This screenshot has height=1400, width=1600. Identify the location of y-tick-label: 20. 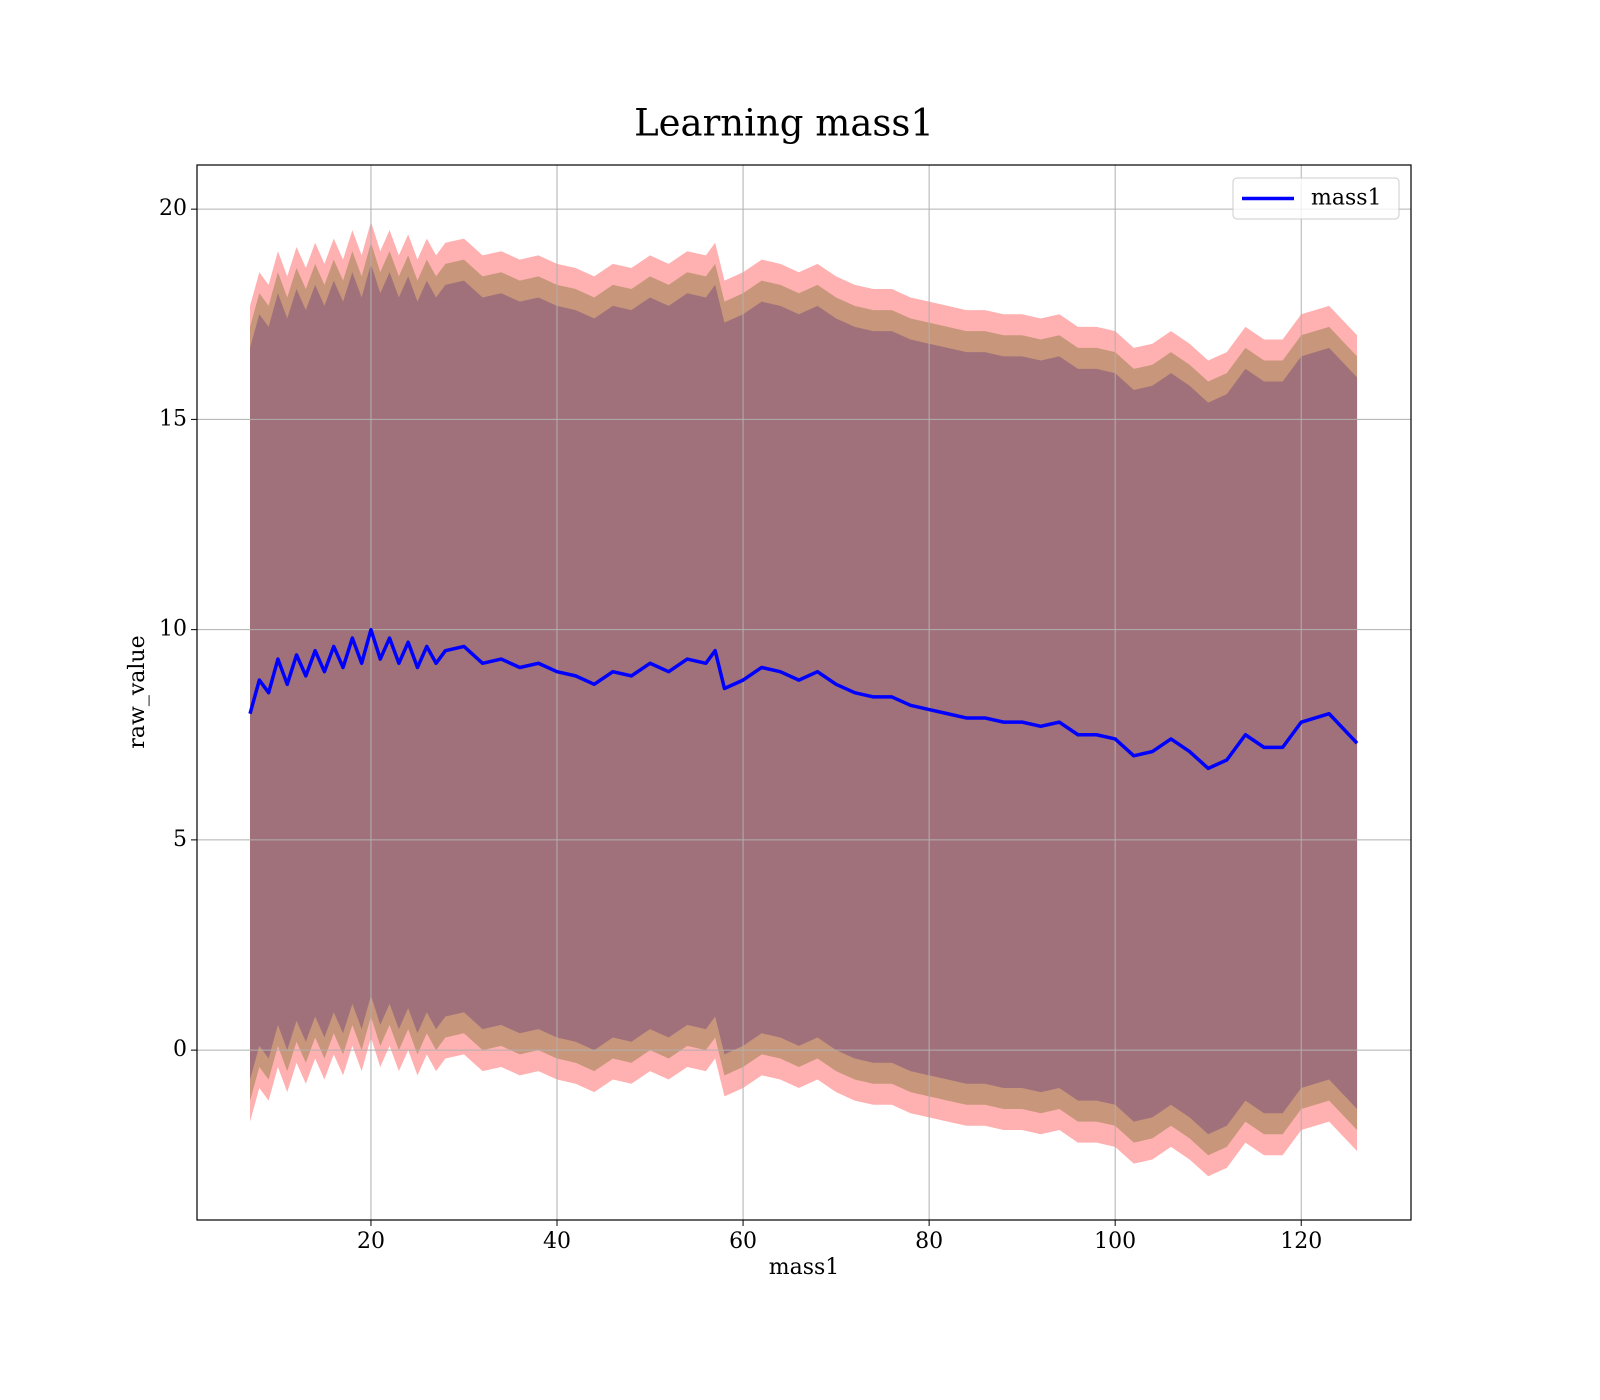
(173, 208).